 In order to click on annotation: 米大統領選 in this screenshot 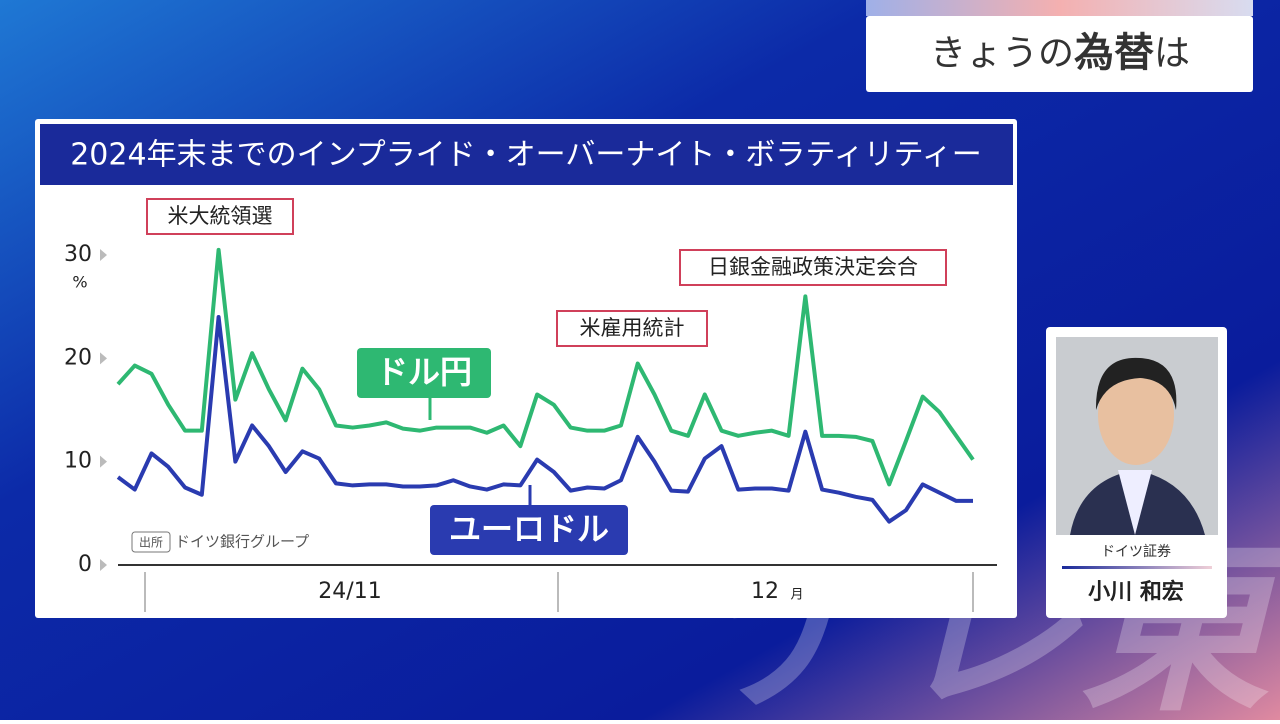, I will do `click(220, 216)`.